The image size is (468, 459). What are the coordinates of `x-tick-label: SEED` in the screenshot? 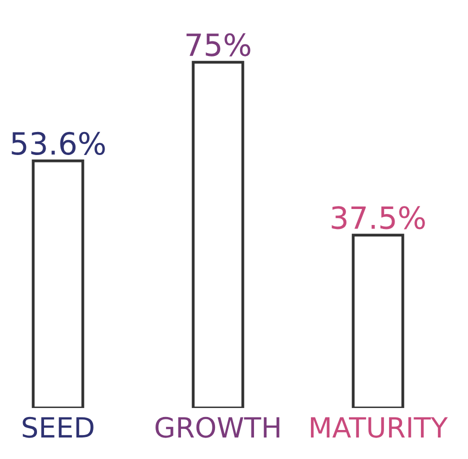 It's located at (58, 427).